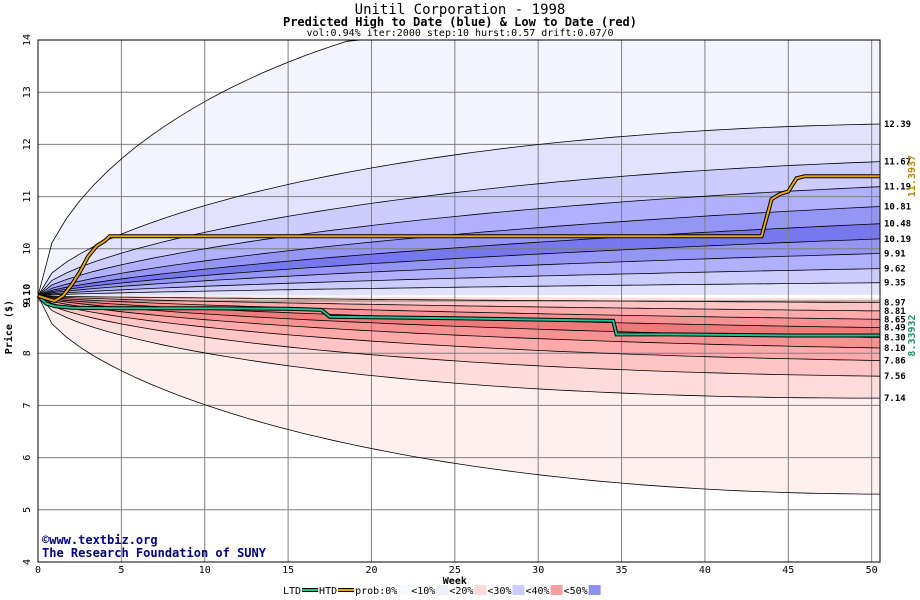  What do you see at coordinates (9, 327) in the screenshot?
I see `y-axis-title: Price ($)` at bounding box center [9, 327].